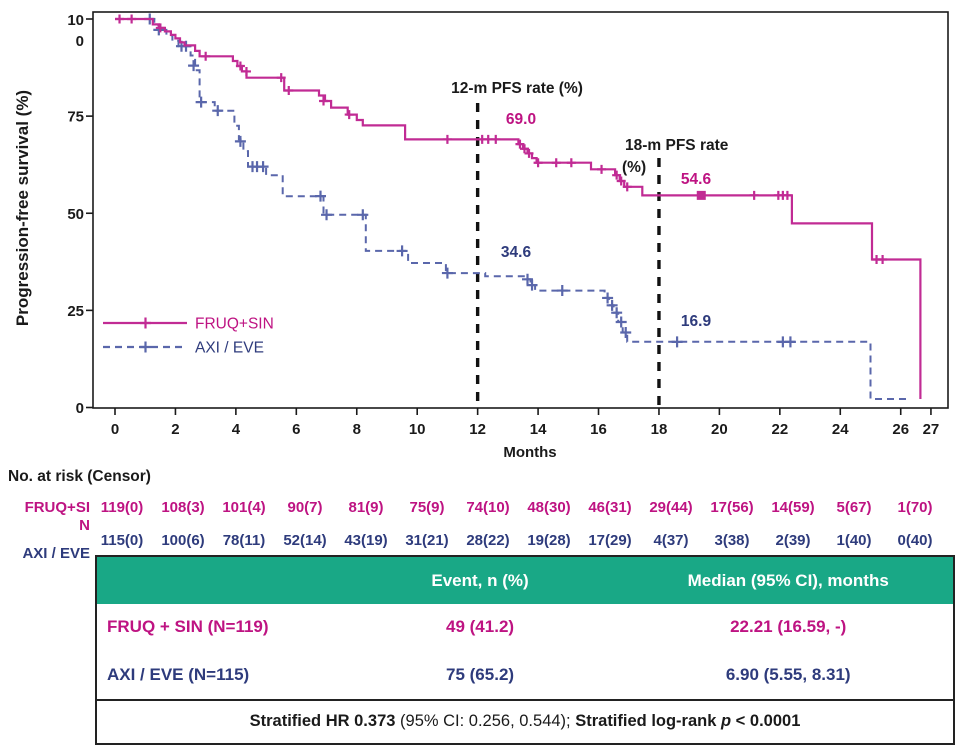 The width and height of the screenshot is (960, 753). Describe the element at coordinates (244, 540) in the screenshot. I see `risk-value-axi-eve-m4: 78(11)` at that location.